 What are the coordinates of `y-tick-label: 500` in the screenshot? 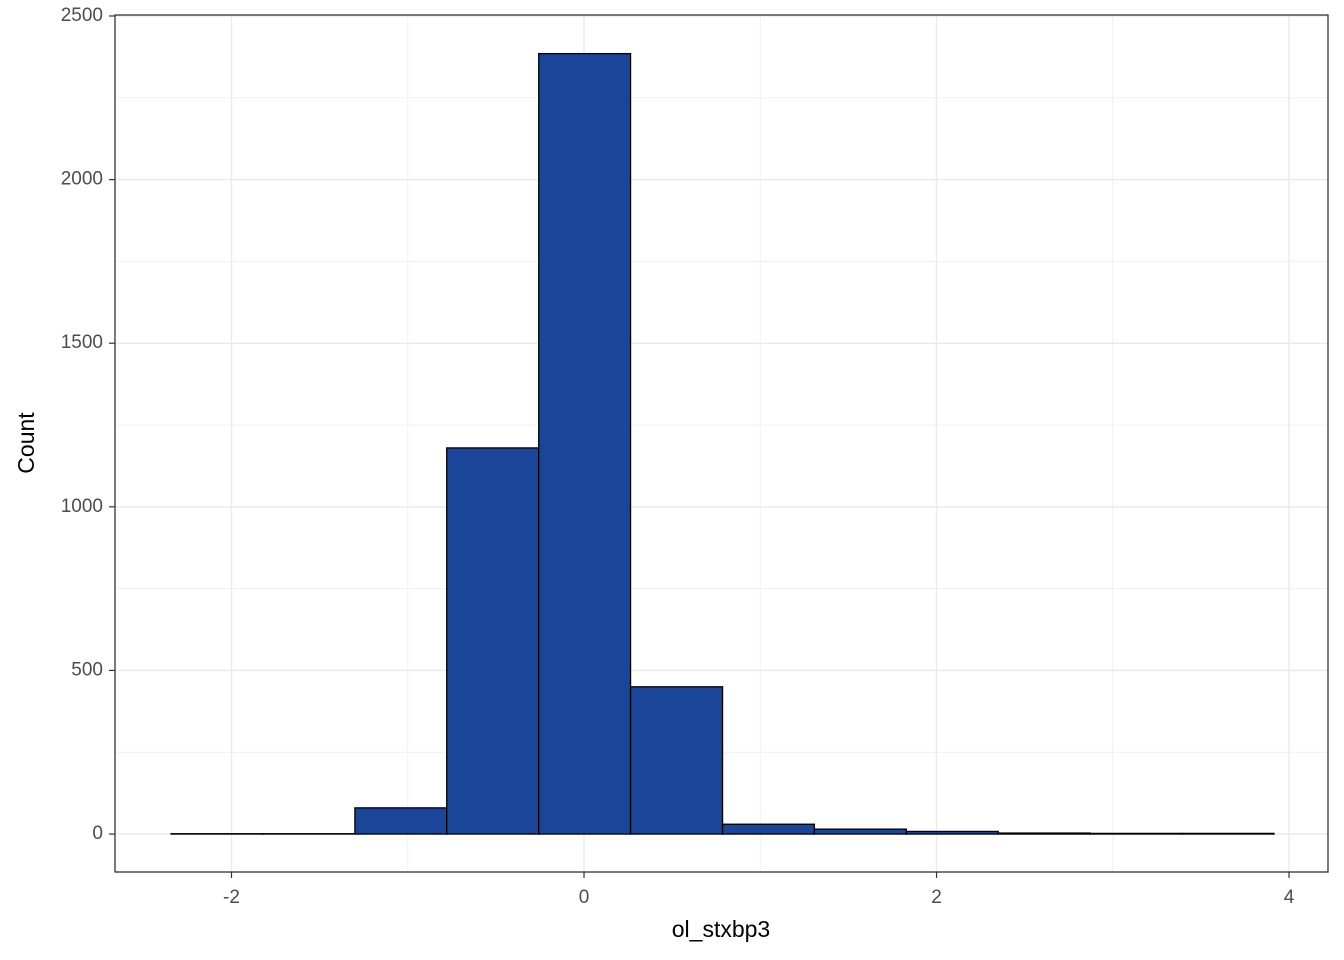 It's located at (87, 669).